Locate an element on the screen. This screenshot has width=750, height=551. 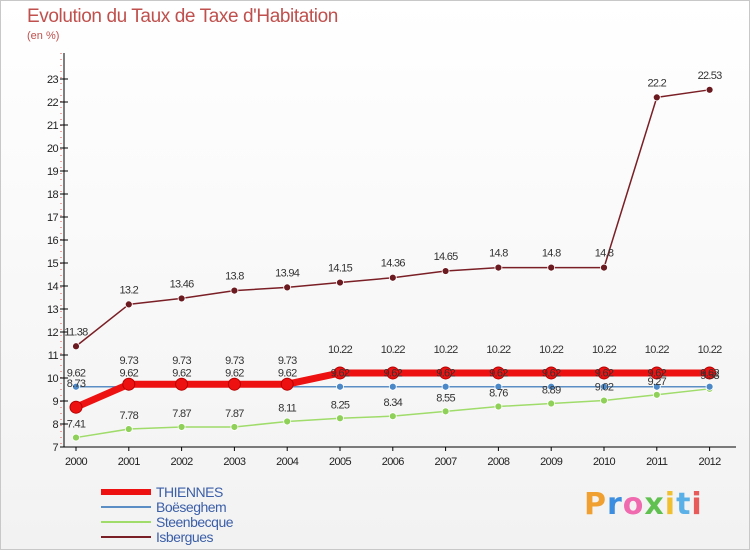
legend-item-isbergues: Isbergues is located at coordinates (201, 537).